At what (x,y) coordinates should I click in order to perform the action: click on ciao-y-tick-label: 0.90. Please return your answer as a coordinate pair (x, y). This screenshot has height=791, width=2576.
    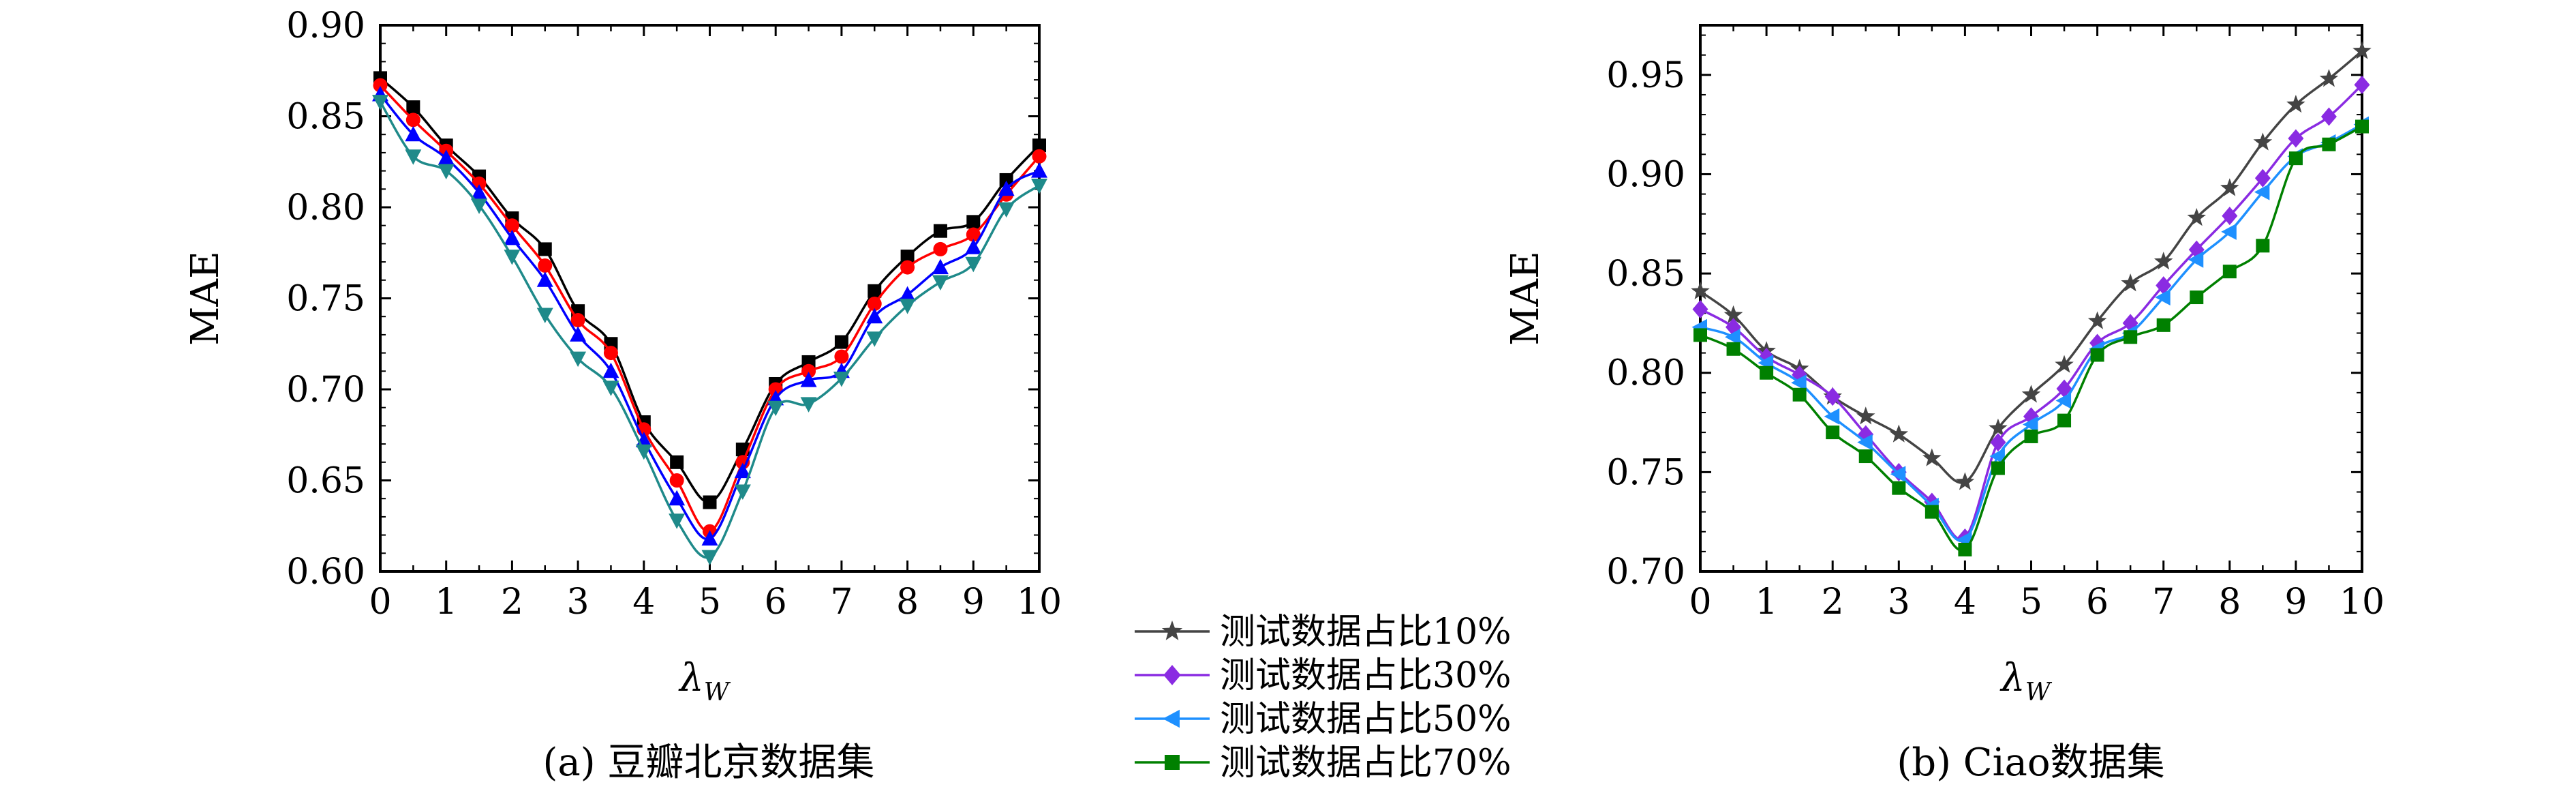
    Looking at the image, I should click on (1645, 174).